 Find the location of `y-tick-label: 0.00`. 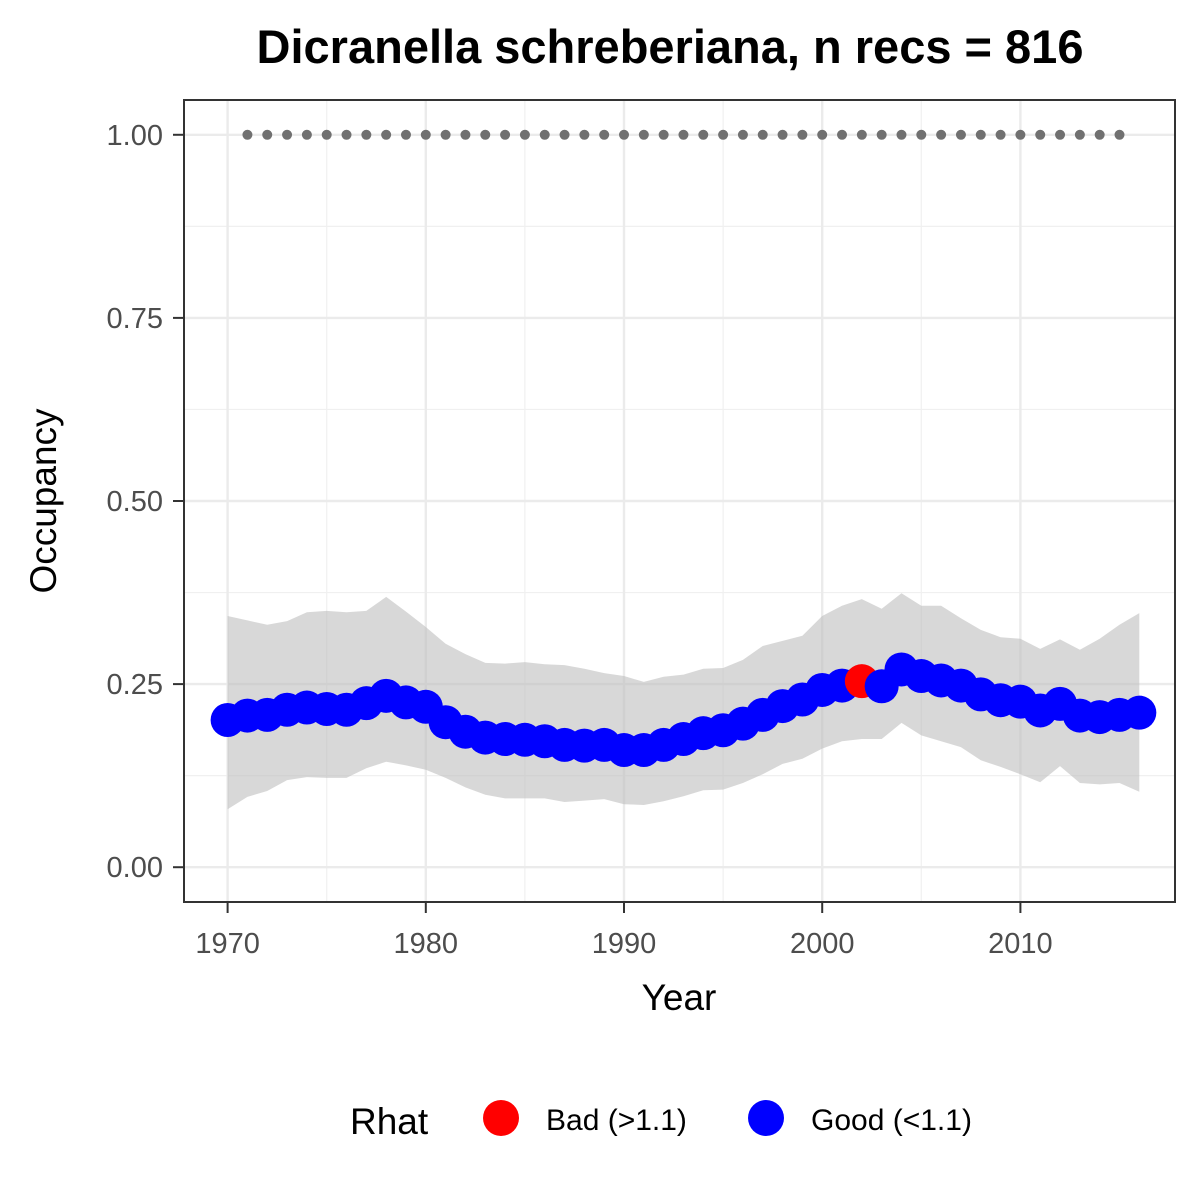

y-tick-label: 0.00 is located at coordinates (135, 868).